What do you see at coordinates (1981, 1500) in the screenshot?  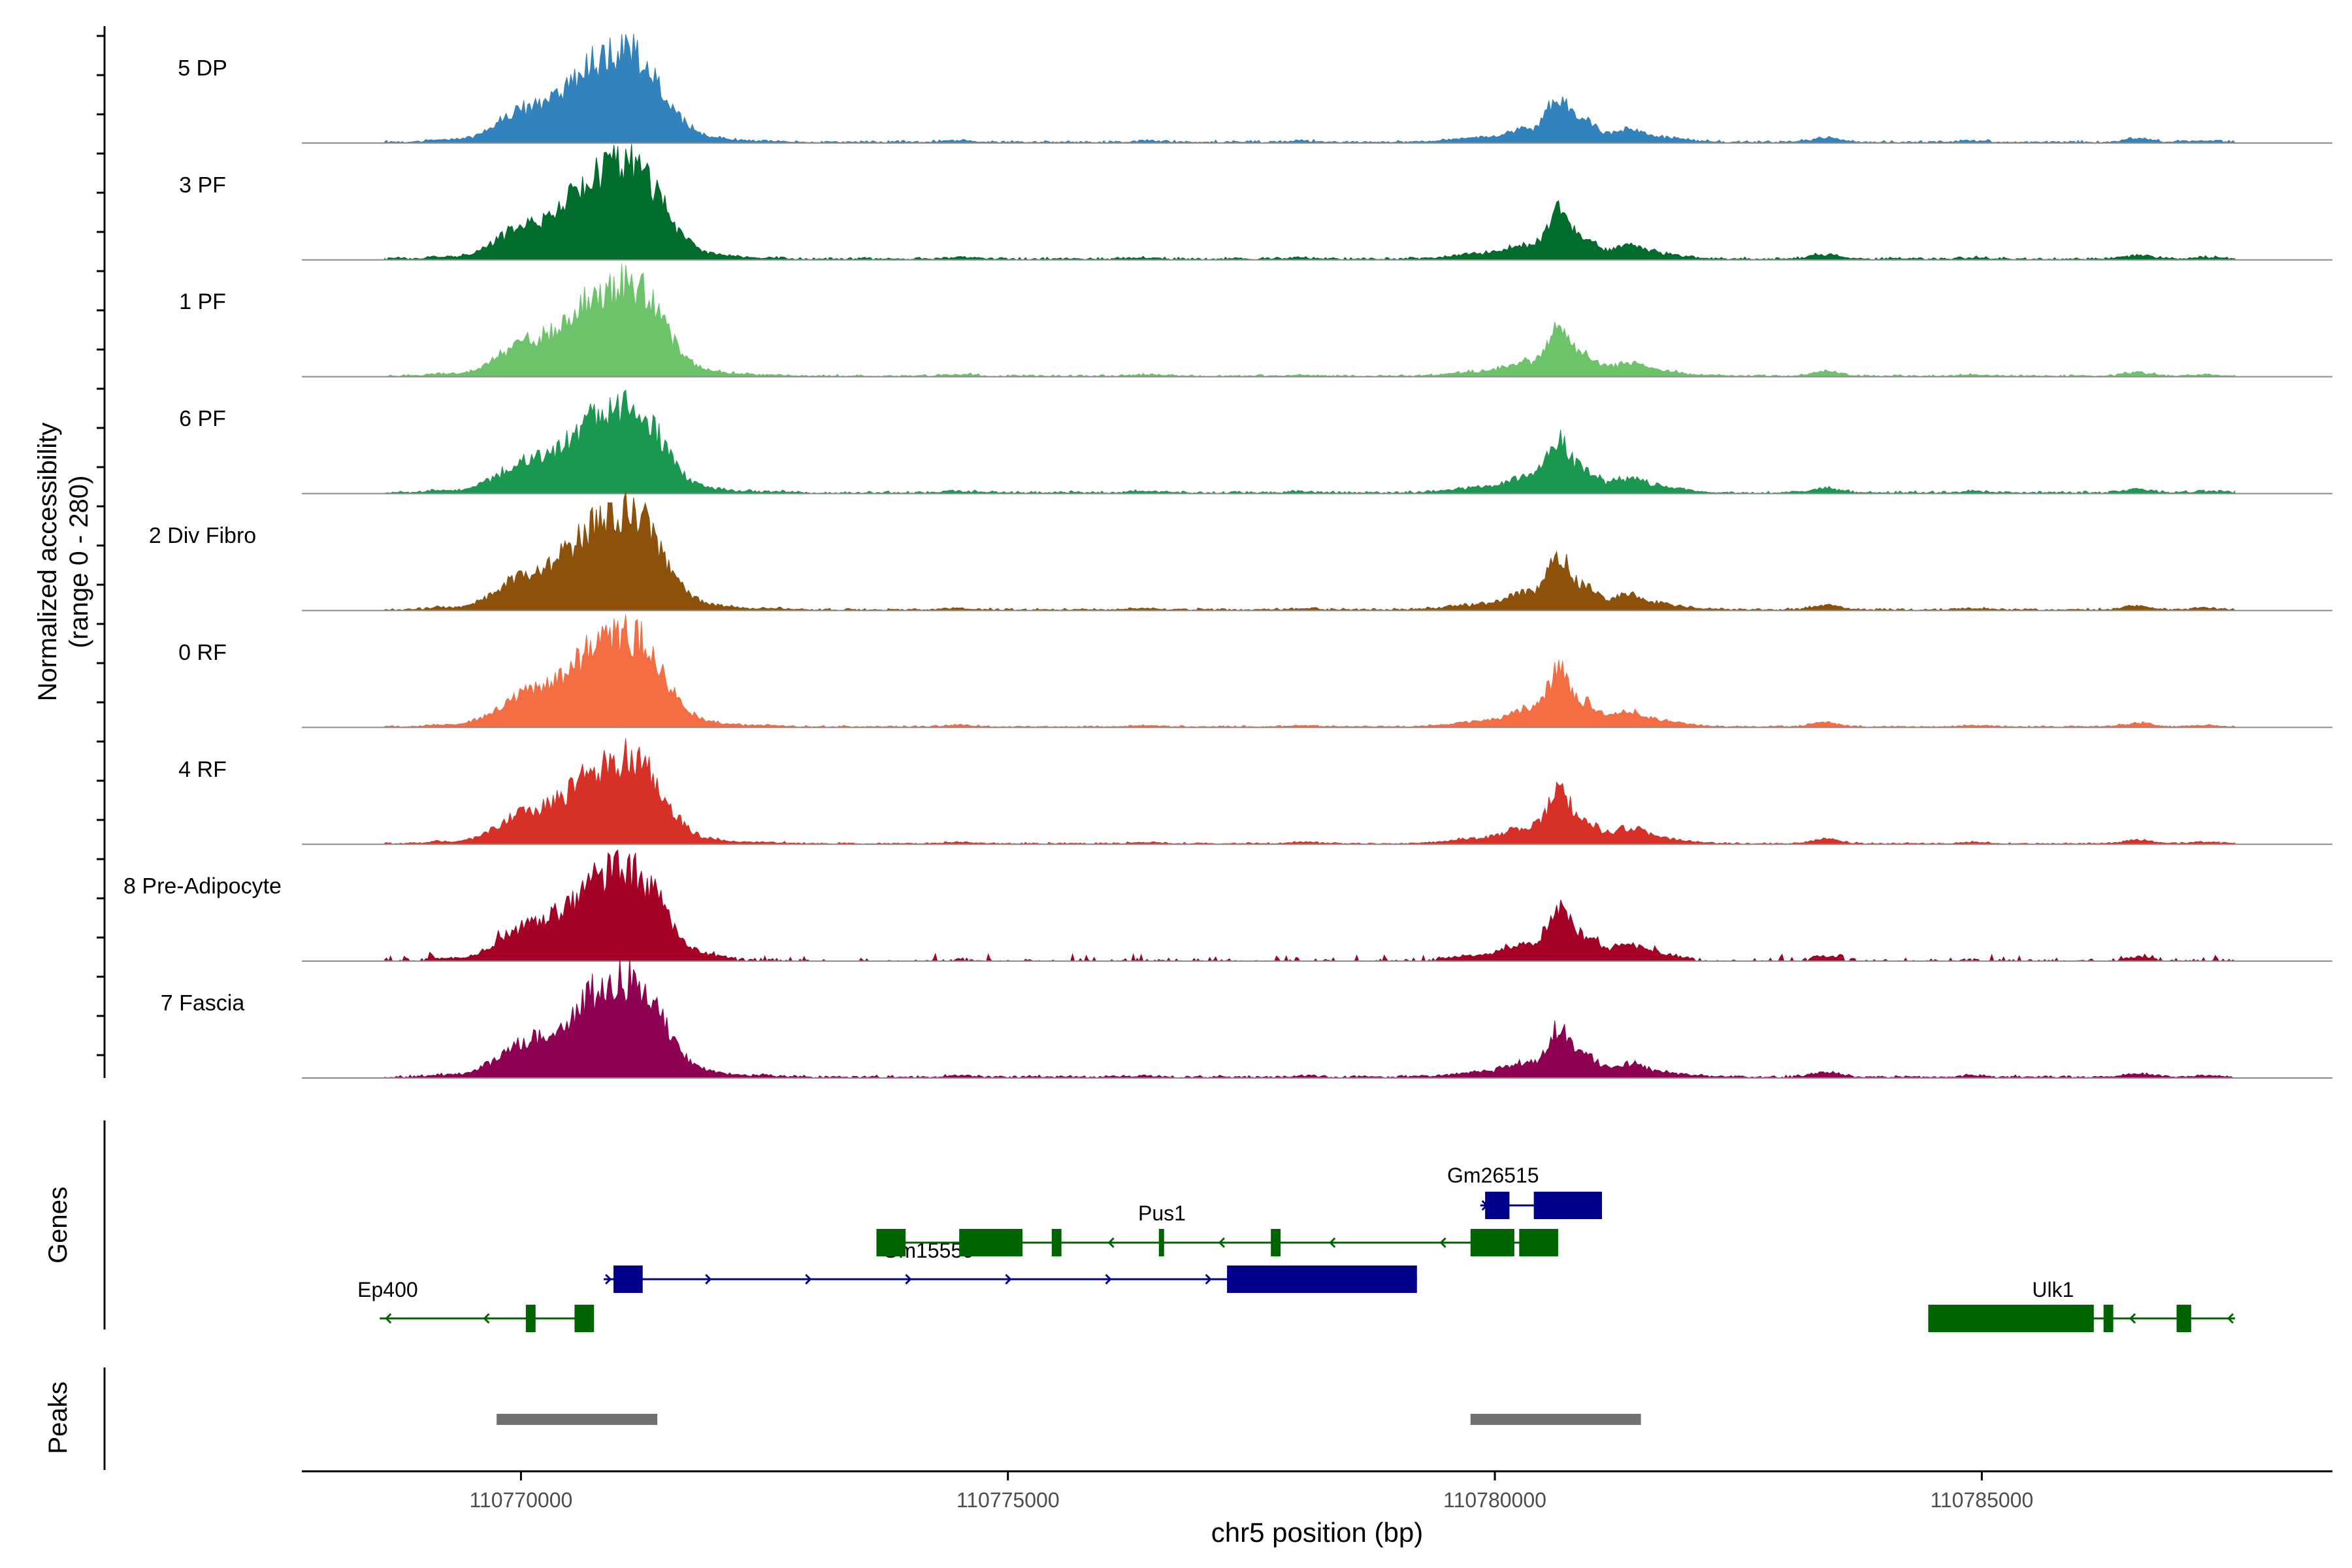 I see `x-tick-label: 110785000` at bounding box center [1981, 1500].